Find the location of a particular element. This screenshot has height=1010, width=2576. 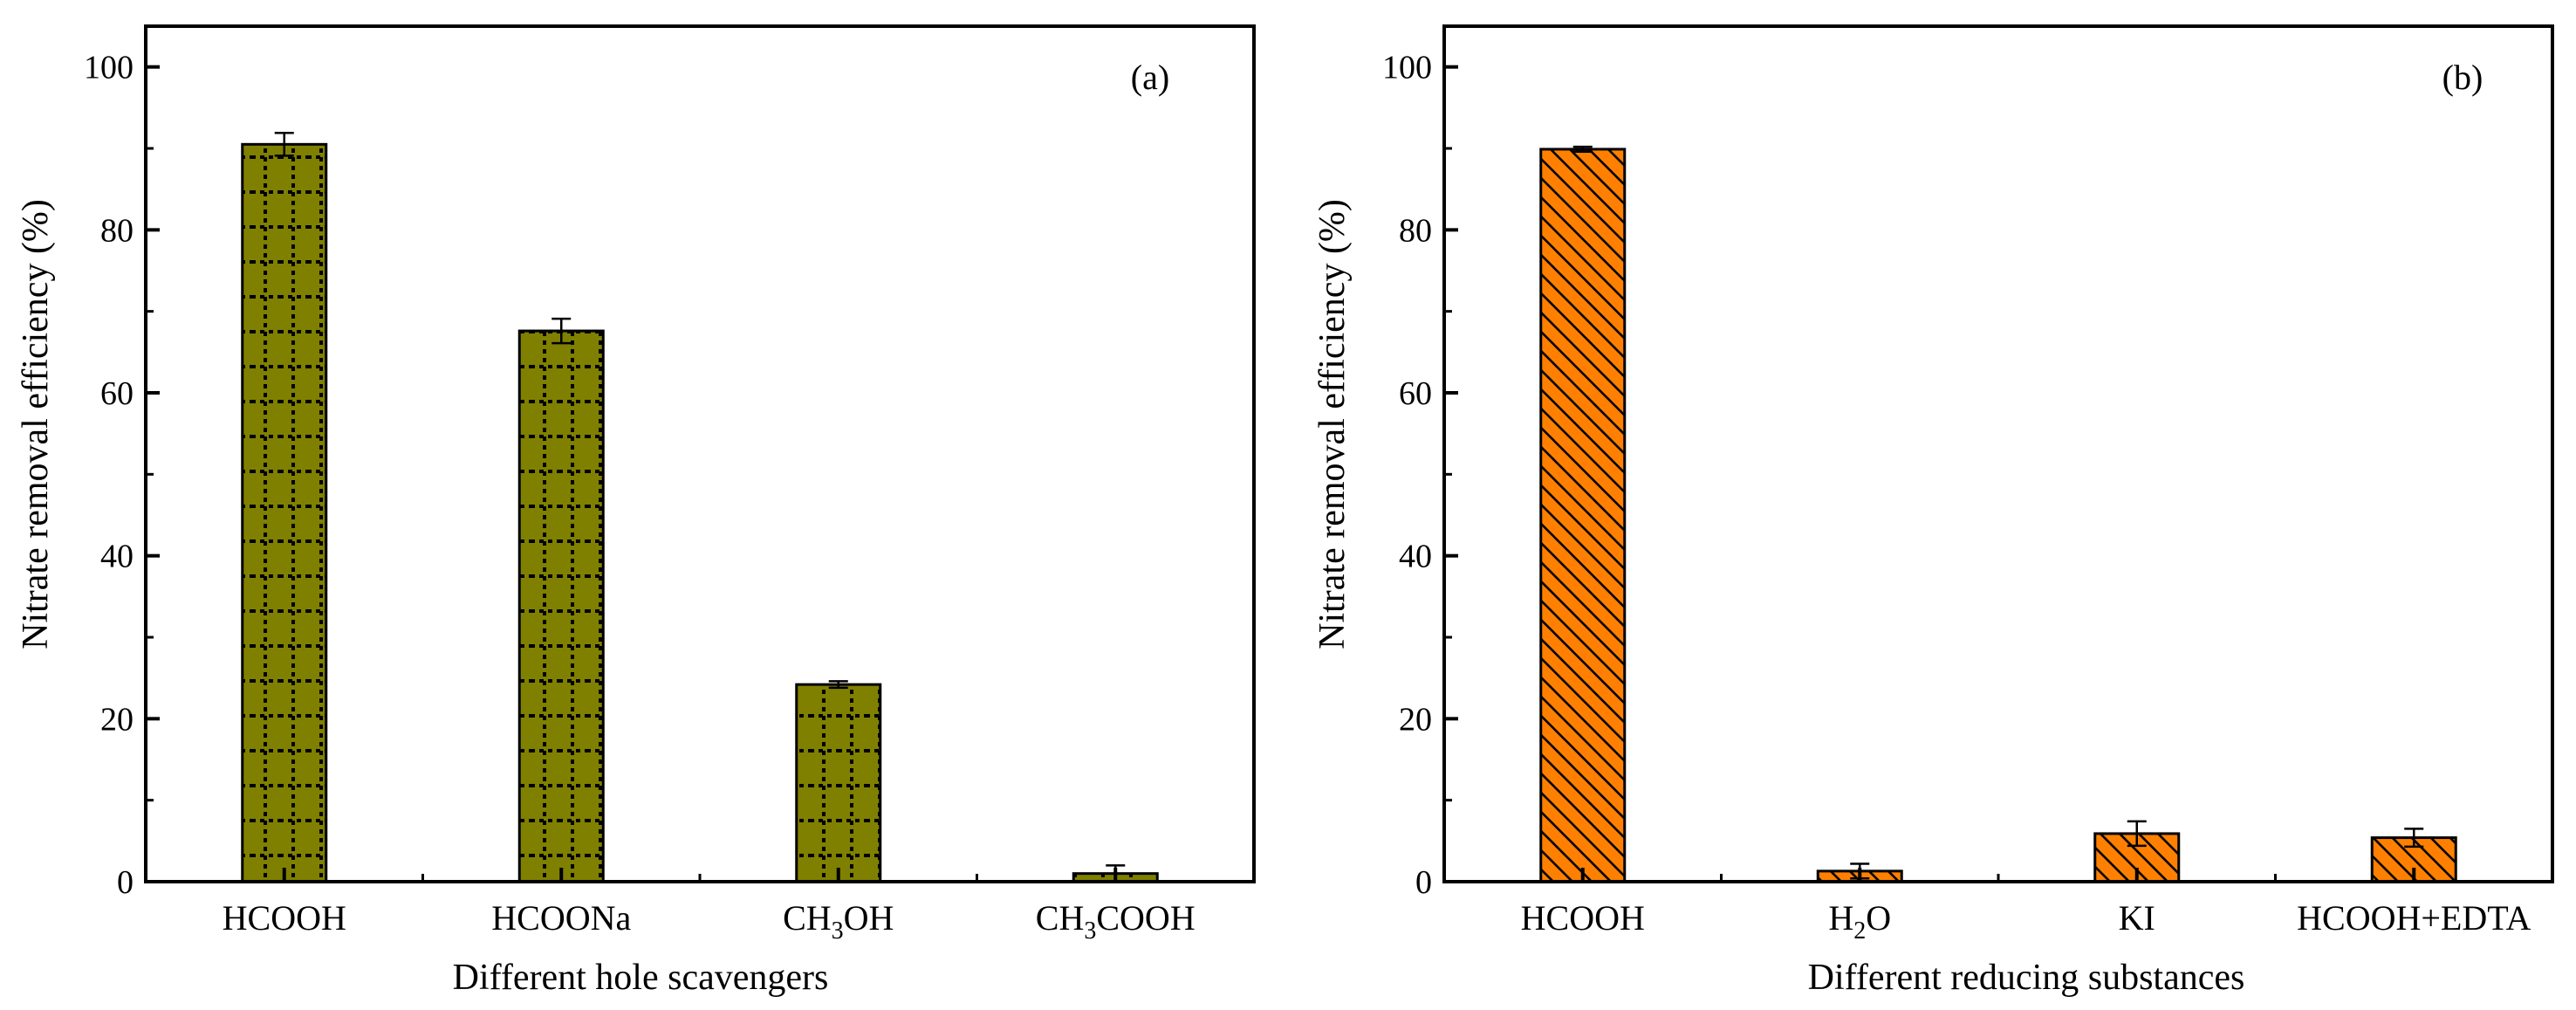

panel-b-x-axis-title: Different reducing substances is located at coordinates (2027, 978).